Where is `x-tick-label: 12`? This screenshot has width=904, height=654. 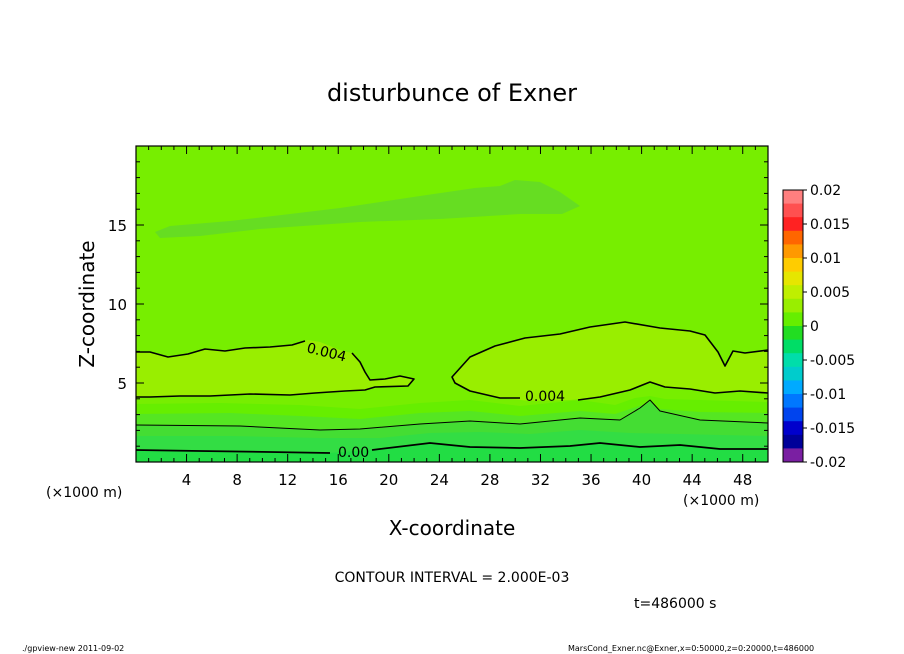 x-tick-label: 12 is located at coordinates (287, 480).